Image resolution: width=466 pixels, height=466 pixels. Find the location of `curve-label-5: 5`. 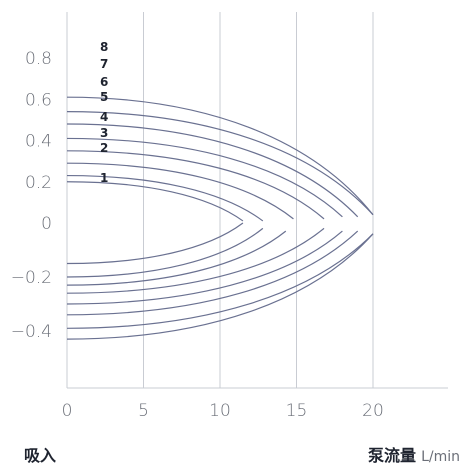

curve-label-5: 5 is located at coordinates (104, 97).